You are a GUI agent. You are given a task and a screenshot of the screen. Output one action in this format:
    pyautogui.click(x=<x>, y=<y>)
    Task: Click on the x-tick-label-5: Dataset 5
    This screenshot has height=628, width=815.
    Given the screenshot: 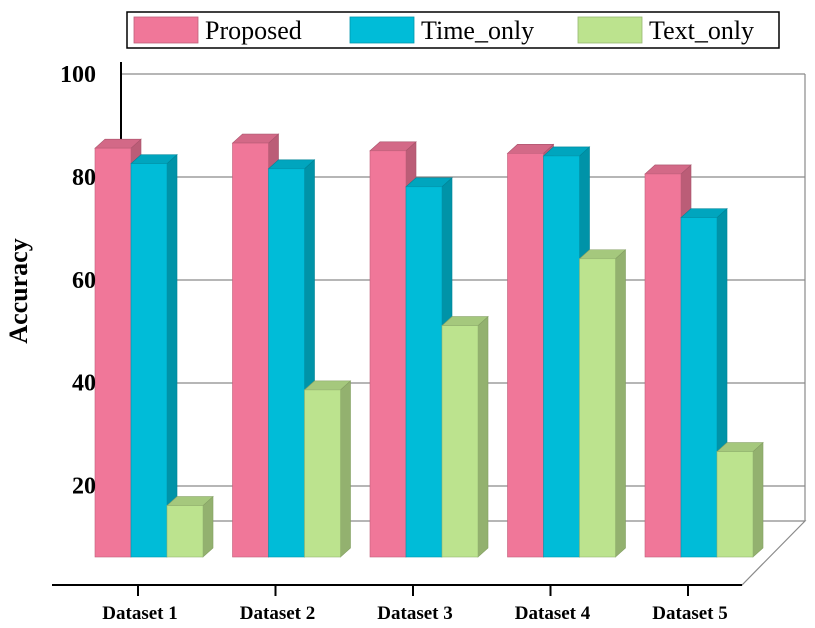 What is the action you would take?
    pyautogui.click(x=689, y=613)
    